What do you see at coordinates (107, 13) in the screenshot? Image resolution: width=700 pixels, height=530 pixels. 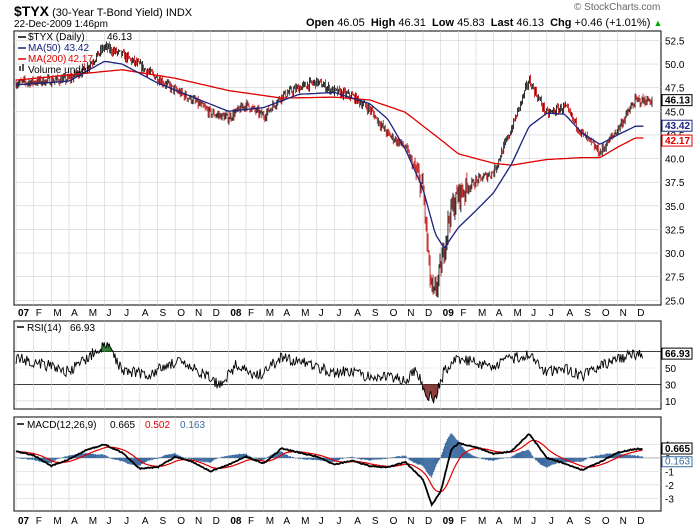 I see `symbol-name: (30-Year T-Bond Yield)` at bounding box center [107, 13].